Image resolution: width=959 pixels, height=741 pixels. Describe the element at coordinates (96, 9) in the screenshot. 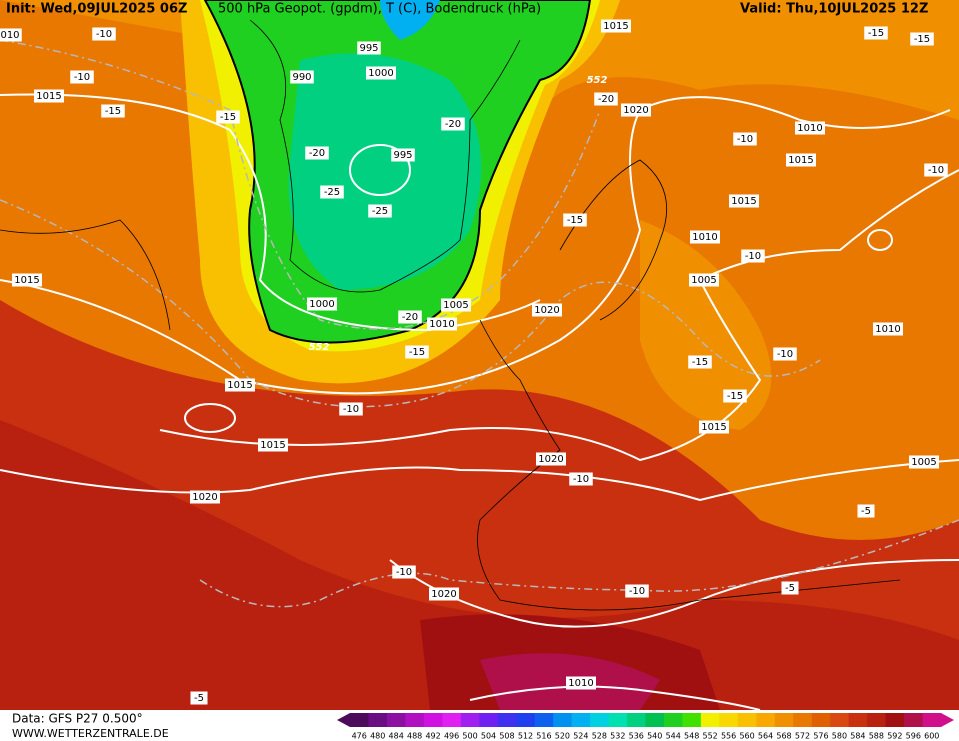

I see `init-time: Init: Wed,09JUL2025 06Z` at that location.